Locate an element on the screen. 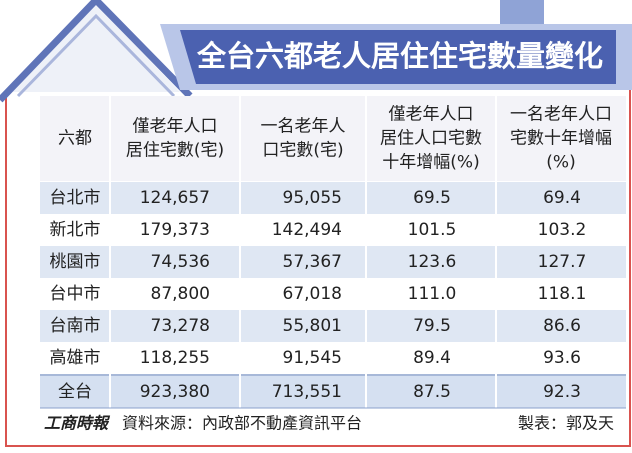 The image size is (632, 453). cell: 57,367 is located at coordinates (312, 262).